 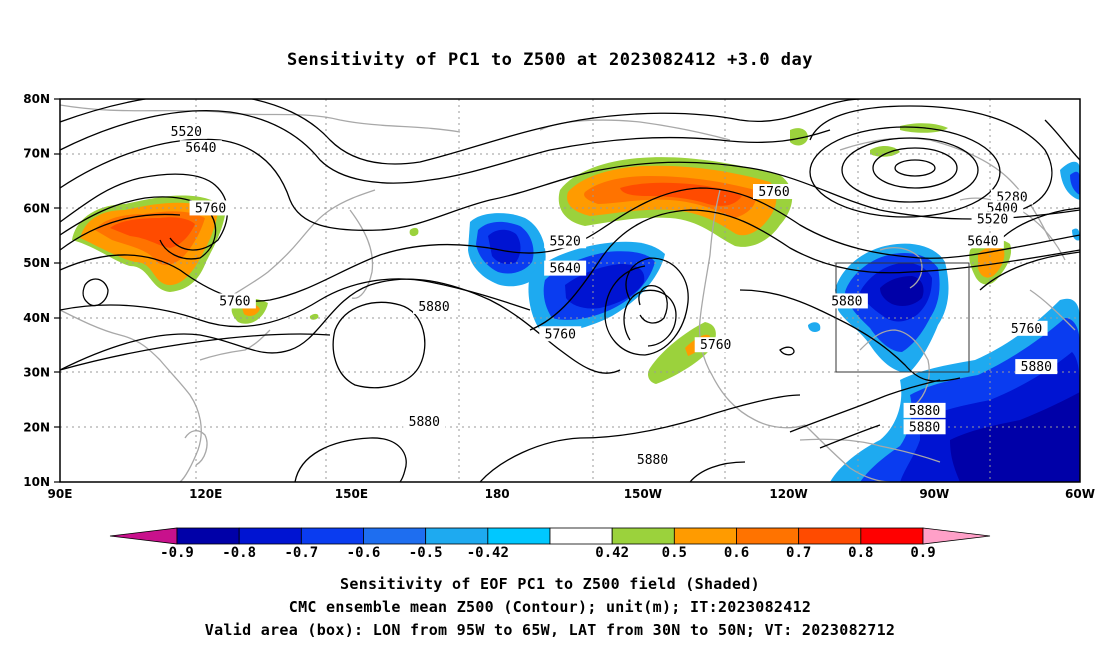 I want to click on lon-label: 150E, so click(x=351, y=494).